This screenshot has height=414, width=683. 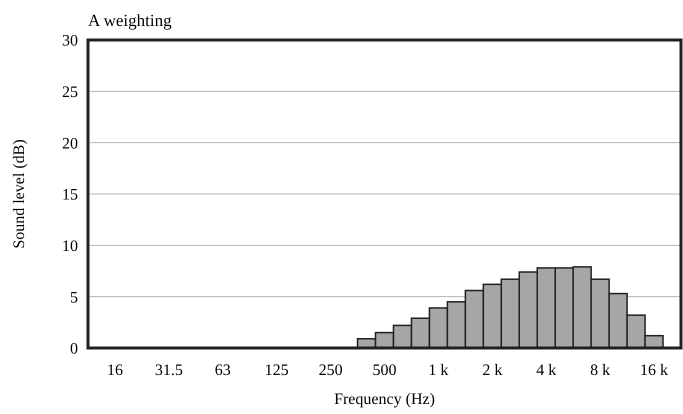 What do you see at coordinates (74, 297) in the screenshot?
I see `y-tick-label: 5` at bounding box center [74, 297].